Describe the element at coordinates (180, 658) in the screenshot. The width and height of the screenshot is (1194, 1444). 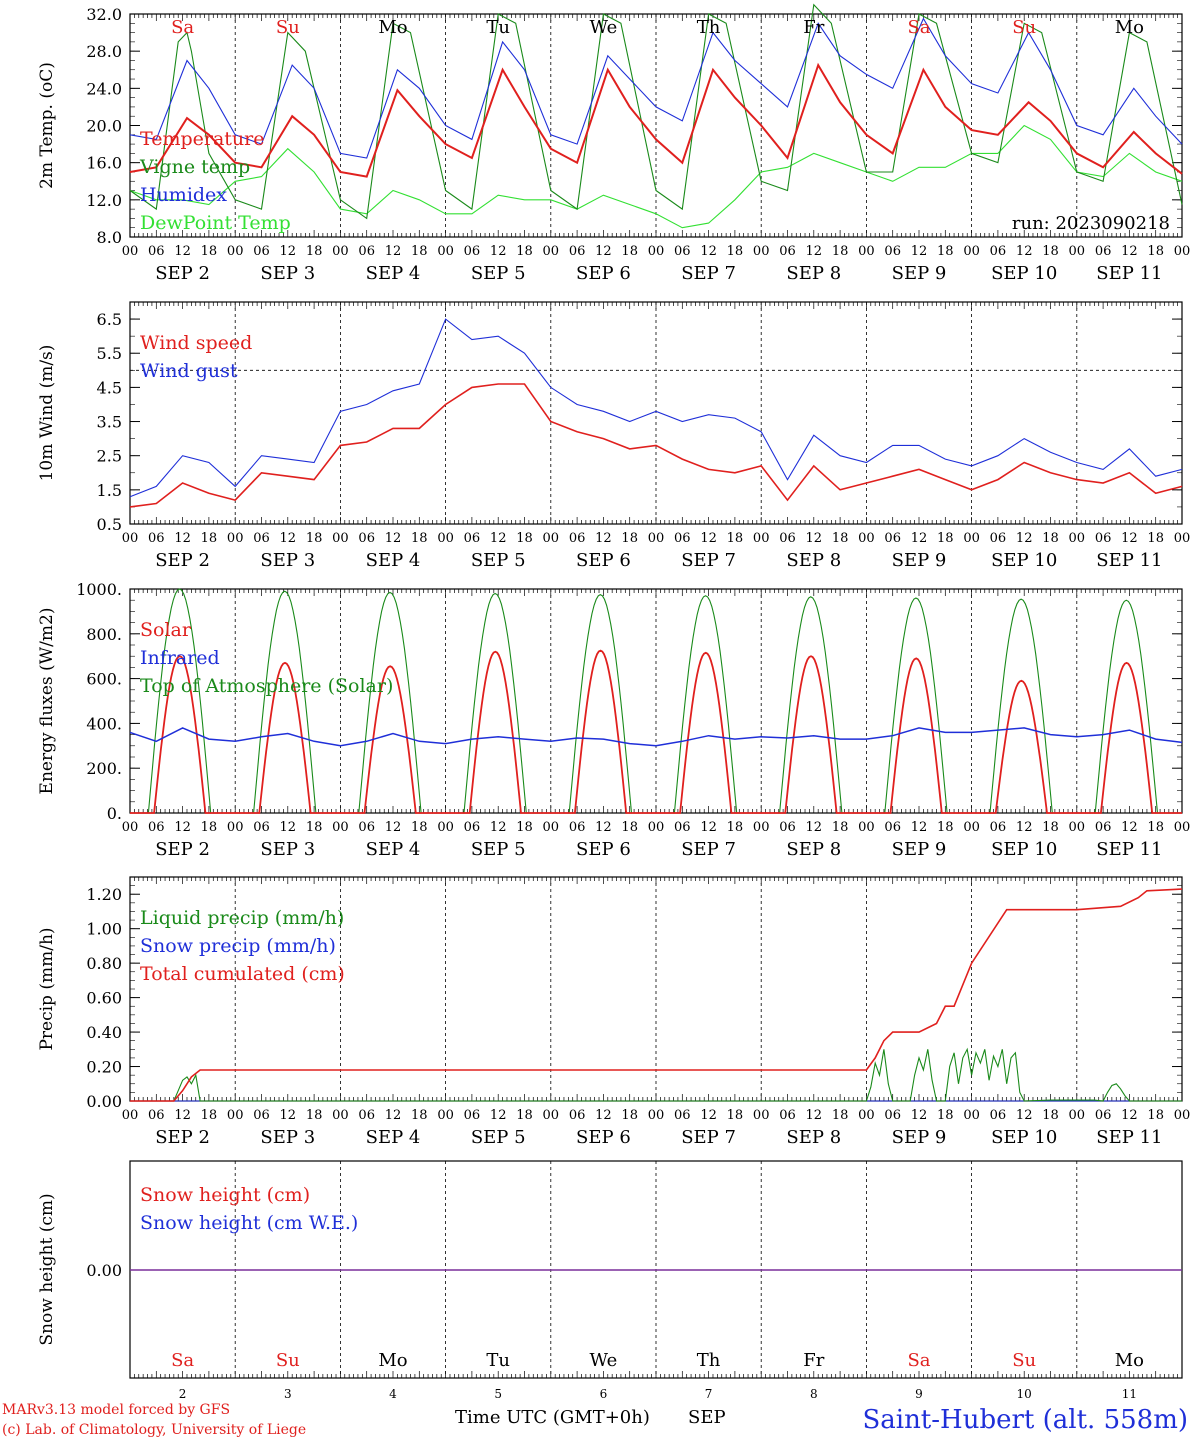
I see `legend-entry: Infrared` at that location.